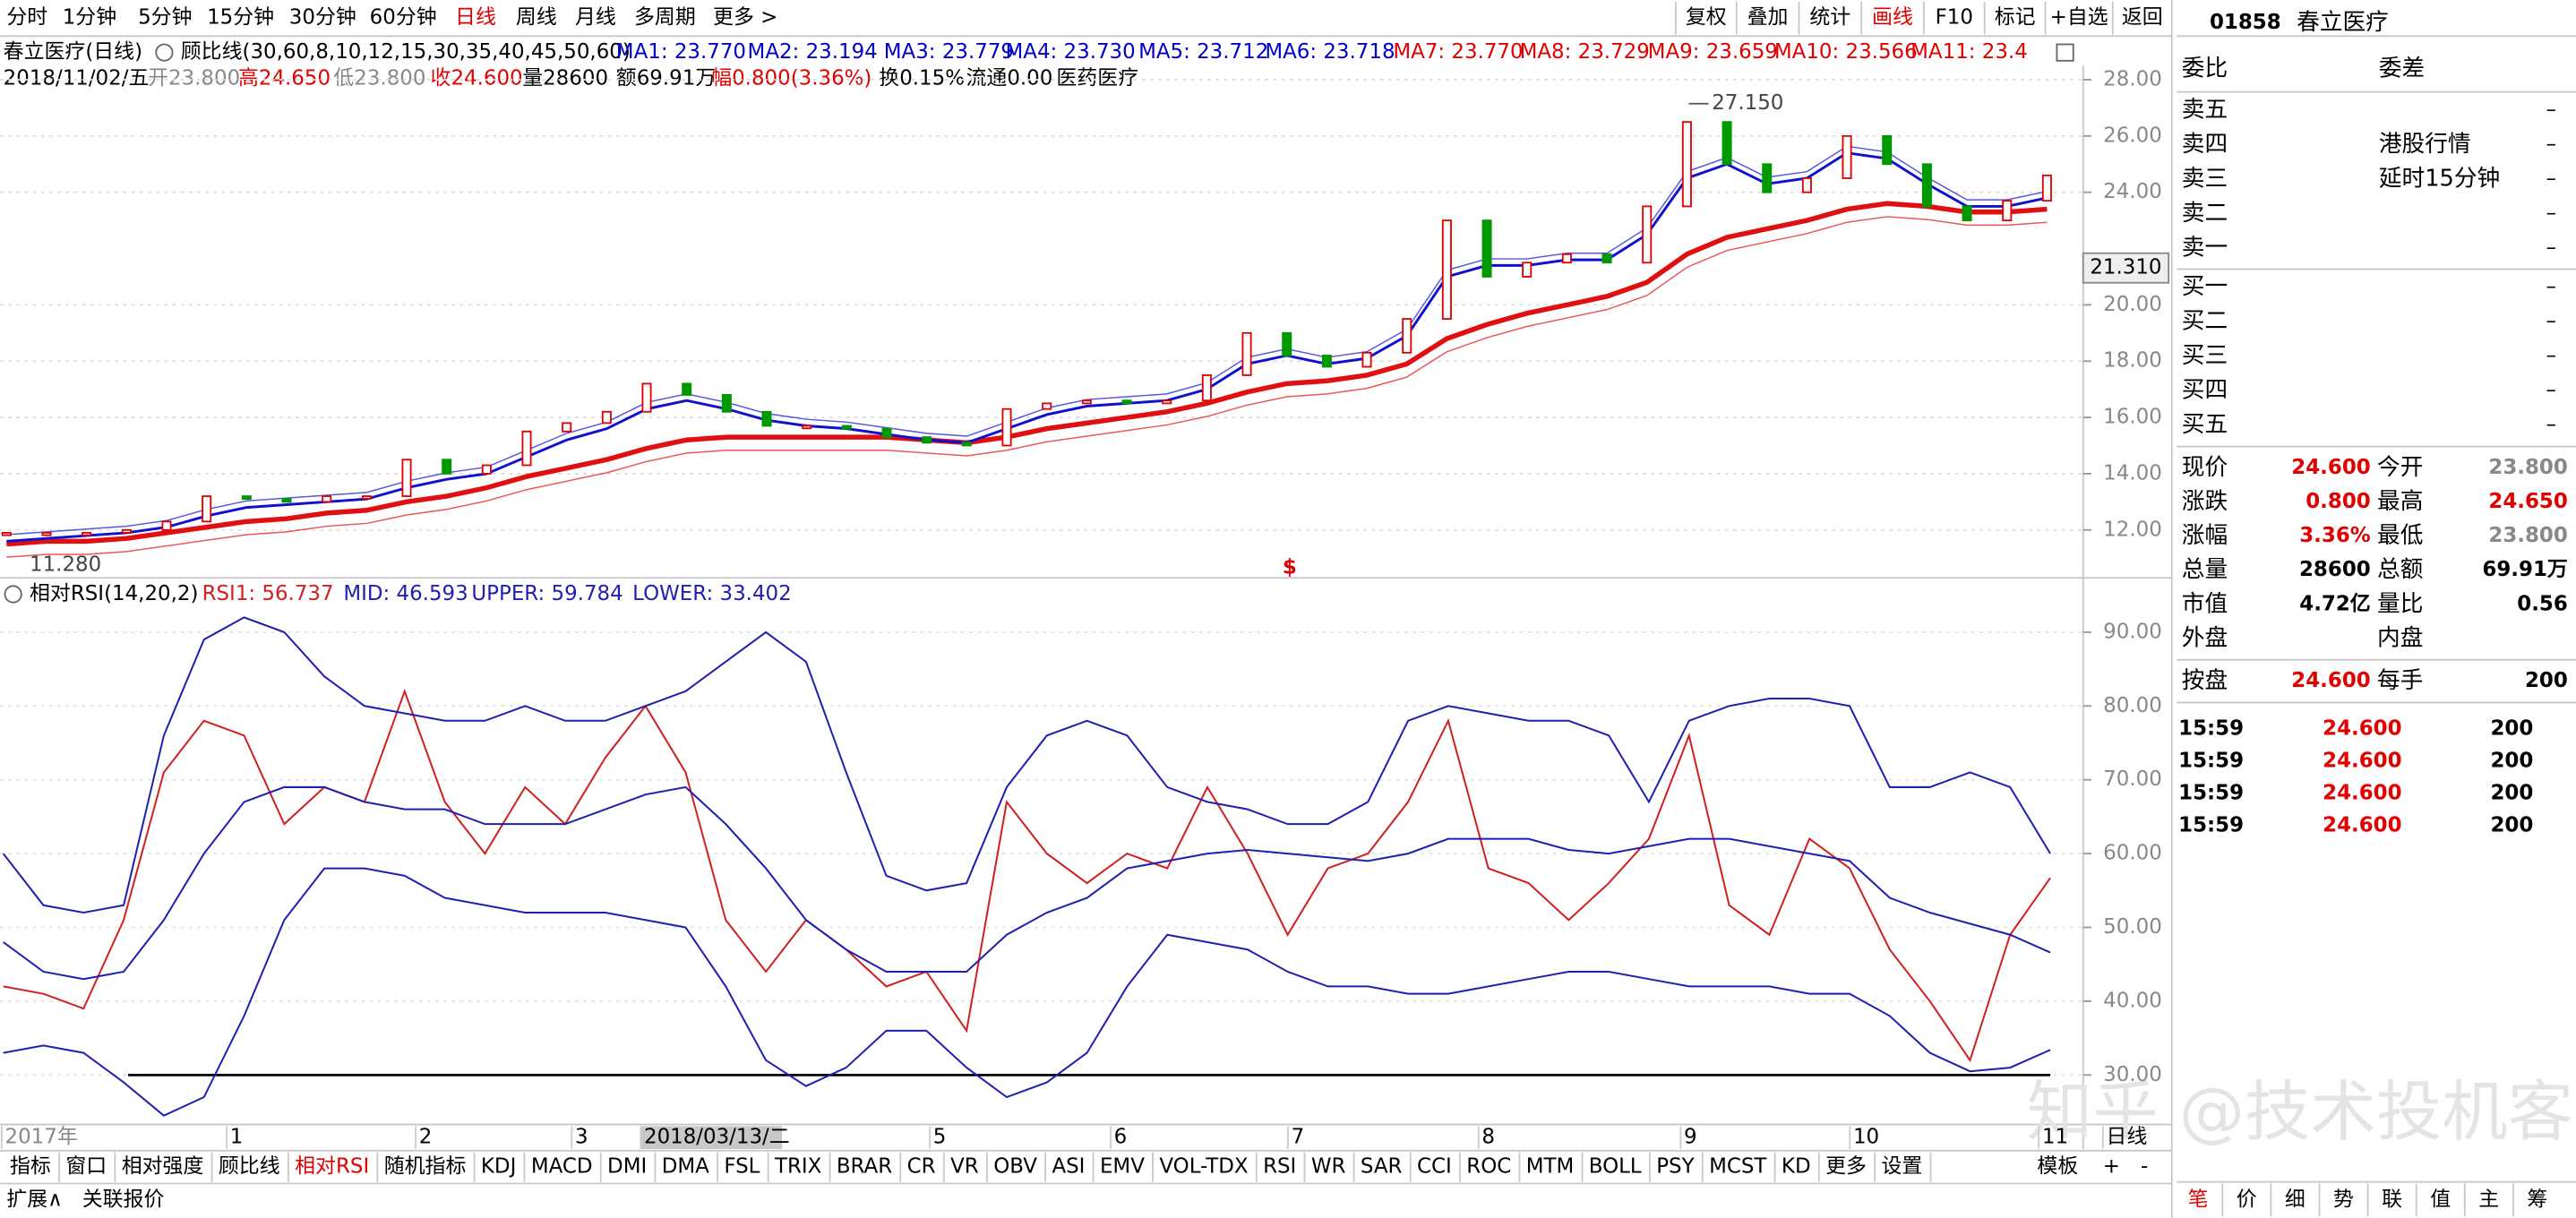 The width and height of the screenshot is (2576, 1218). What do you see at coordinates (2205, 355) in the screenshot?
I see `buy-level: 买三` at bounding box center [2205, 355].